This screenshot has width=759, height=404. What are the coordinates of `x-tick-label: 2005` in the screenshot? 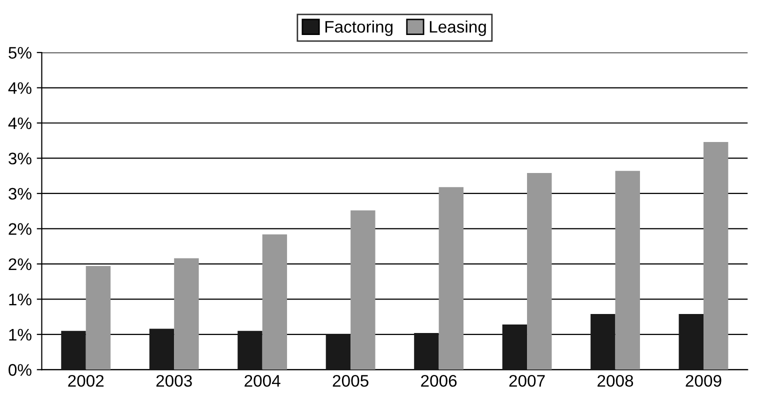 It's located at (350, 380).